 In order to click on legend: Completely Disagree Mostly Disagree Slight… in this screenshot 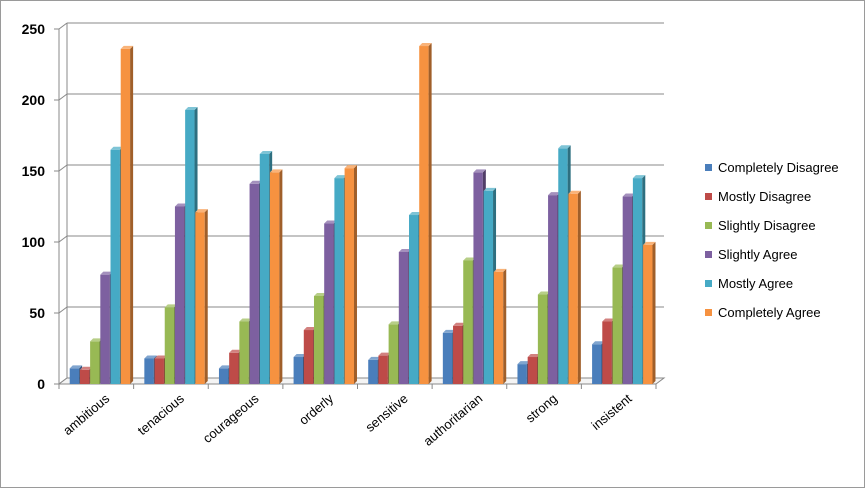, I will do `click(772, 240)`.